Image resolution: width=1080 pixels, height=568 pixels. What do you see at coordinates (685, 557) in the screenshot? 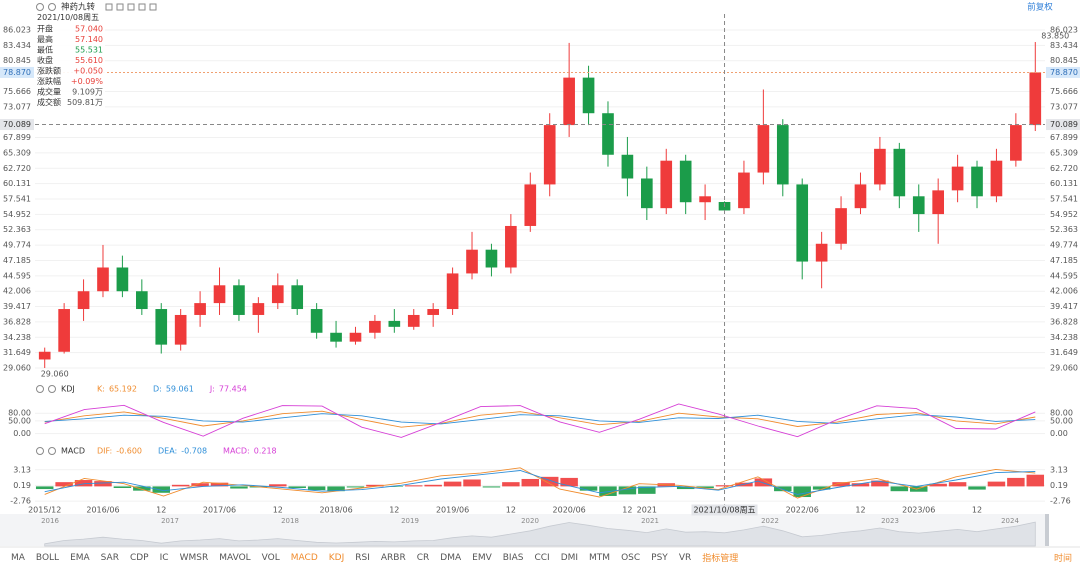
I see `indicator-button: VR` at bounding box center [685, 557].